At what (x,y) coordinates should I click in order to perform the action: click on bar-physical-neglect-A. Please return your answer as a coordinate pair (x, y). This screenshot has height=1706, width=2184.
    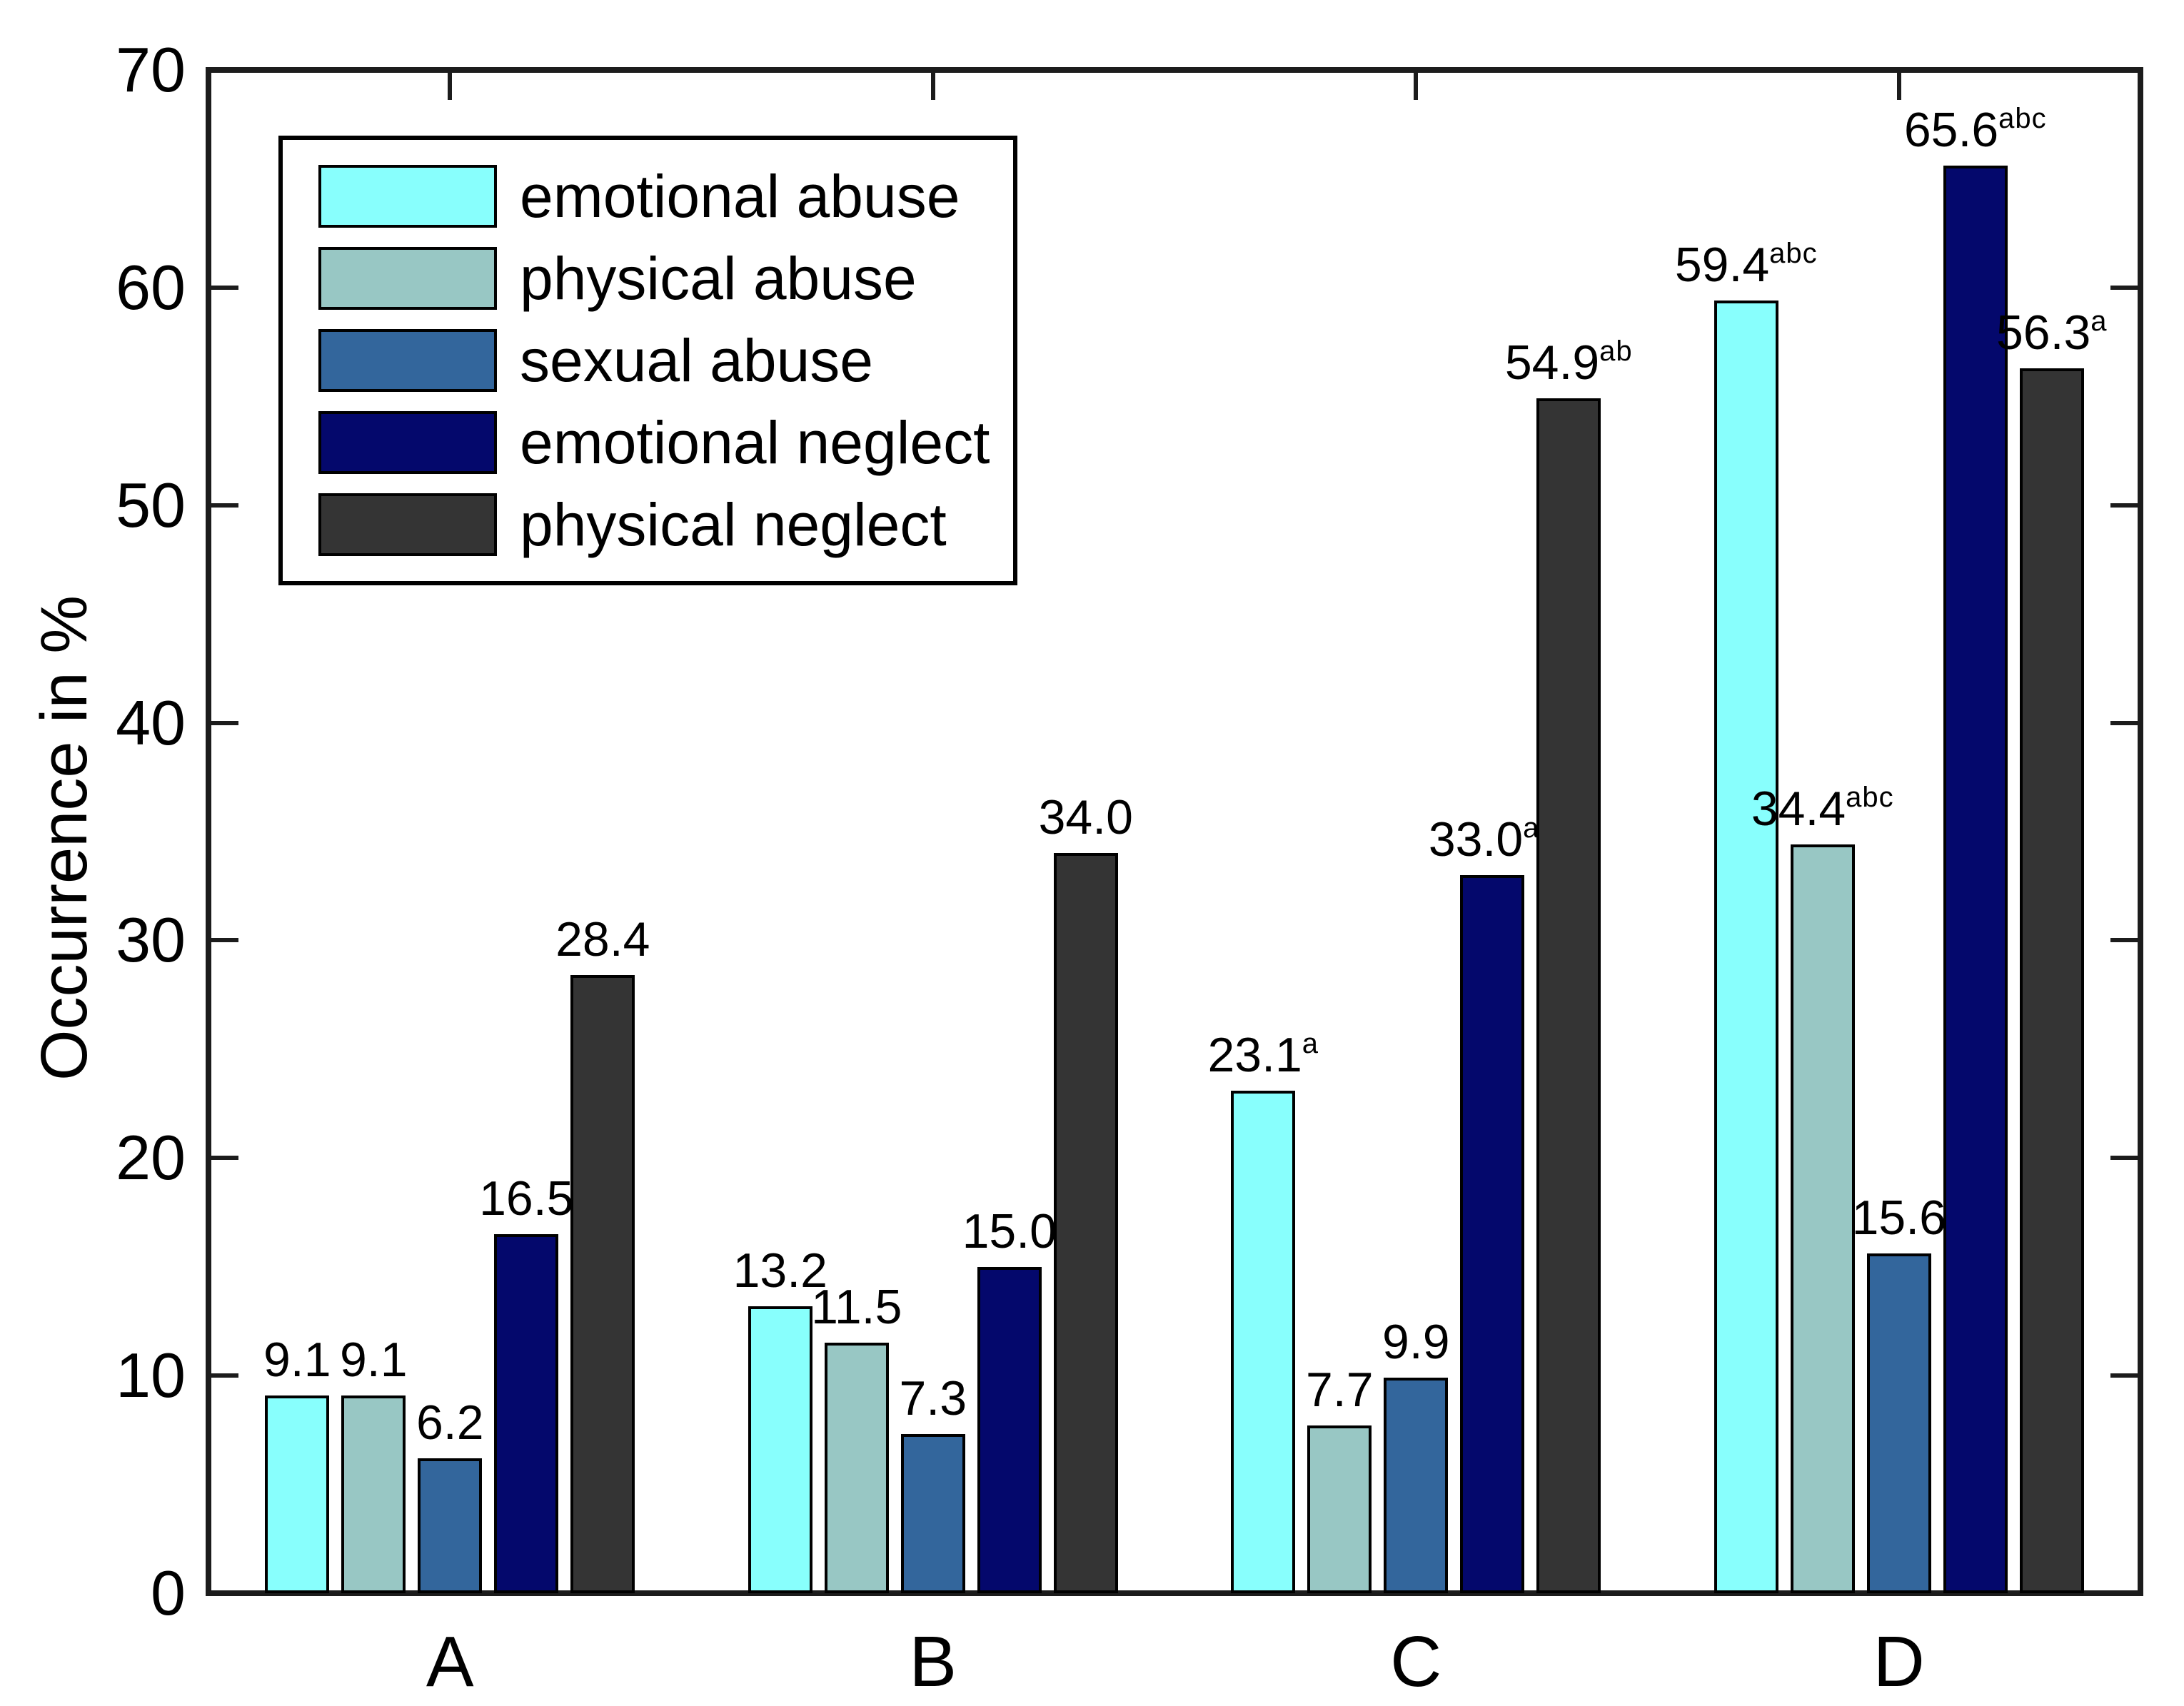
    Looking at the image, I should click on (602, 1284).